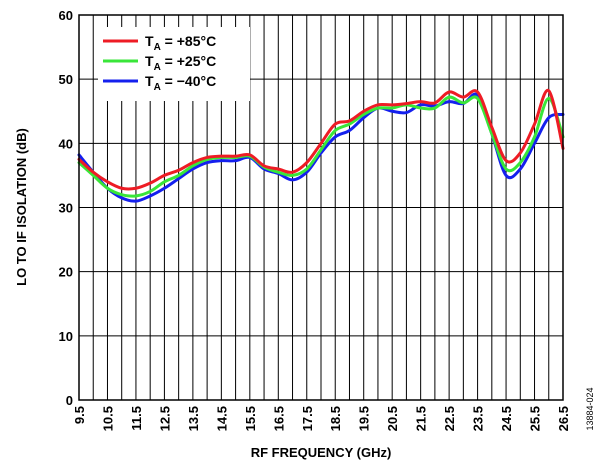  What do you see at coordinates (193, 418) in the screenshot?
I see `x-tick-label: 13.5` at bounding box center [193, 418].